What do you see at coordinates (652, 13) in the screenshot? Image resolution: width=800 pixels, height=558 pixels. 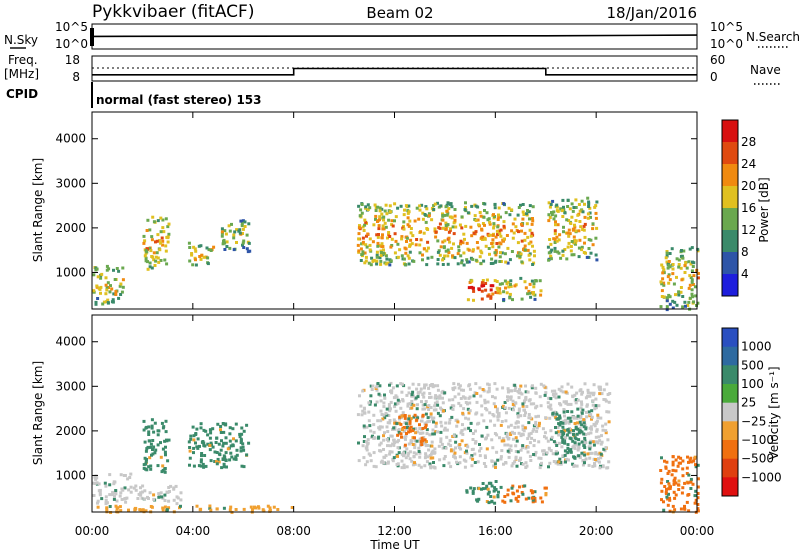 I see `date-title: 18/Jan/2016` at bounding box center [652, 13].